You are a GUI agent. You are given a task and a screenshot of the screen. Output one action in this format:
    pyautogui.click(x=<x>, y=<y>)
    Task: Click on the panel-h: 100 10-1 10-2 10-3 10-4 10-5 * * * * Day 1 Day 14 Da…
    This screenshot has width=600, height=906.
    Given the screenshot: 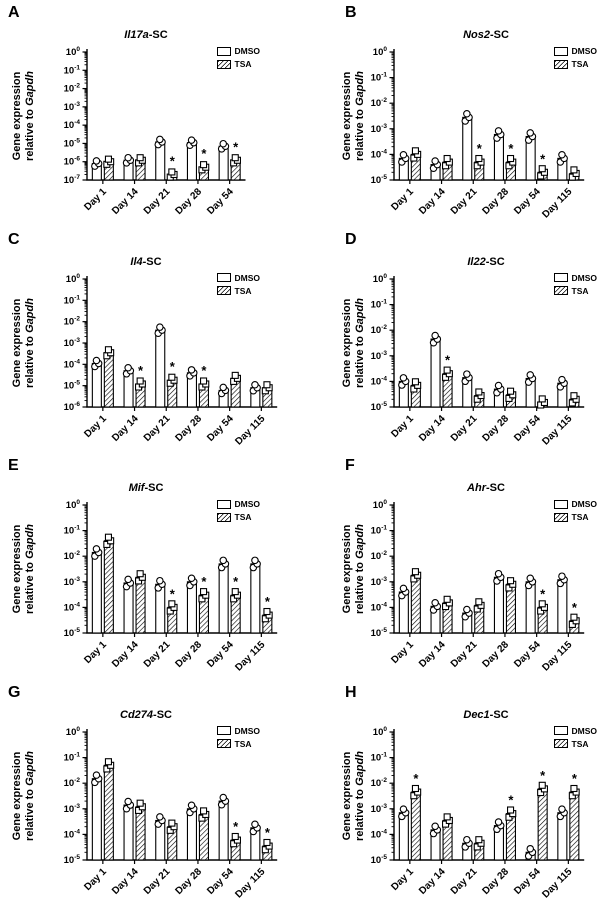 What is the action you would take?
    pyautogui.click(x=450, y=793)
    